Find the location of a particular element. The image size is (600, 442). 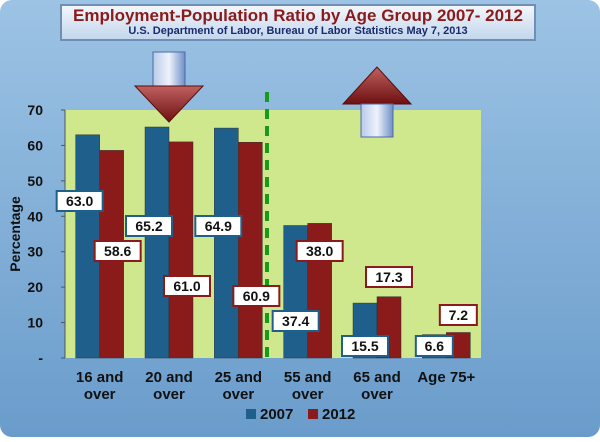

data-label-2007: 64.9 is located at coordinates (218, 226).